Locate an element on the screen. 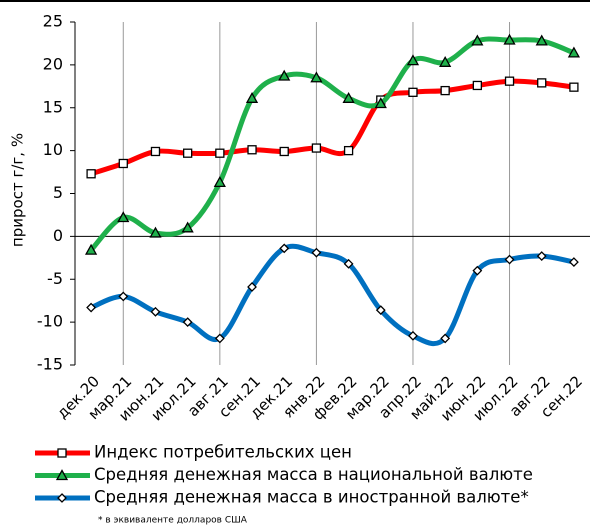 The width and height of the screenshot is (590, 531). footnote: * в эквиваленте долларов США is located at coordinates (173, 521).